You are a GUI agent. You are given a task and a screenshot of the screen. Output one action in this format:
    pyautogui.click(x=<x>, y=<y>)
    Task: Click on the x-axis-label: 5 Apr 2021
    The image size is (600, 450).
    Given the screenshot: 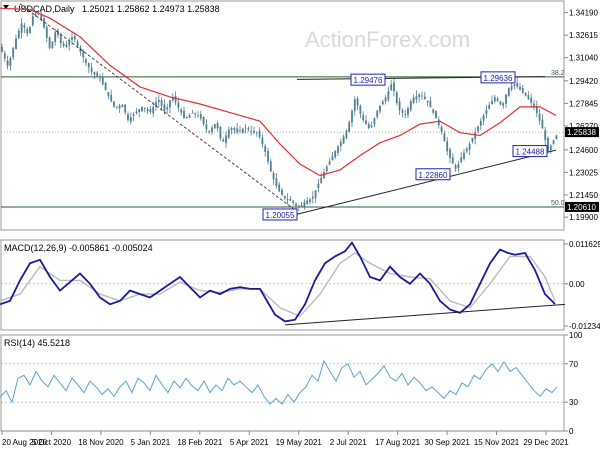 What is the action you would take?
    pyautogui.click(x=249, y=442)
    